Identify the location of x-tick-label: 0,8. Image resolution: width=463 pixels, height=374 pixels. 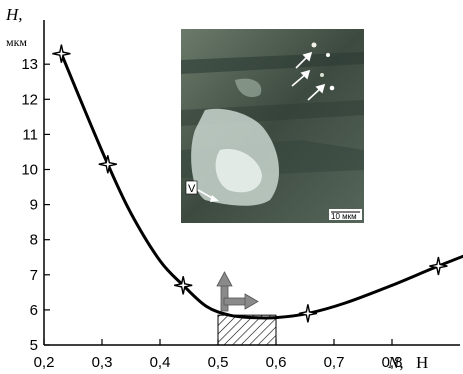
(392, 362).